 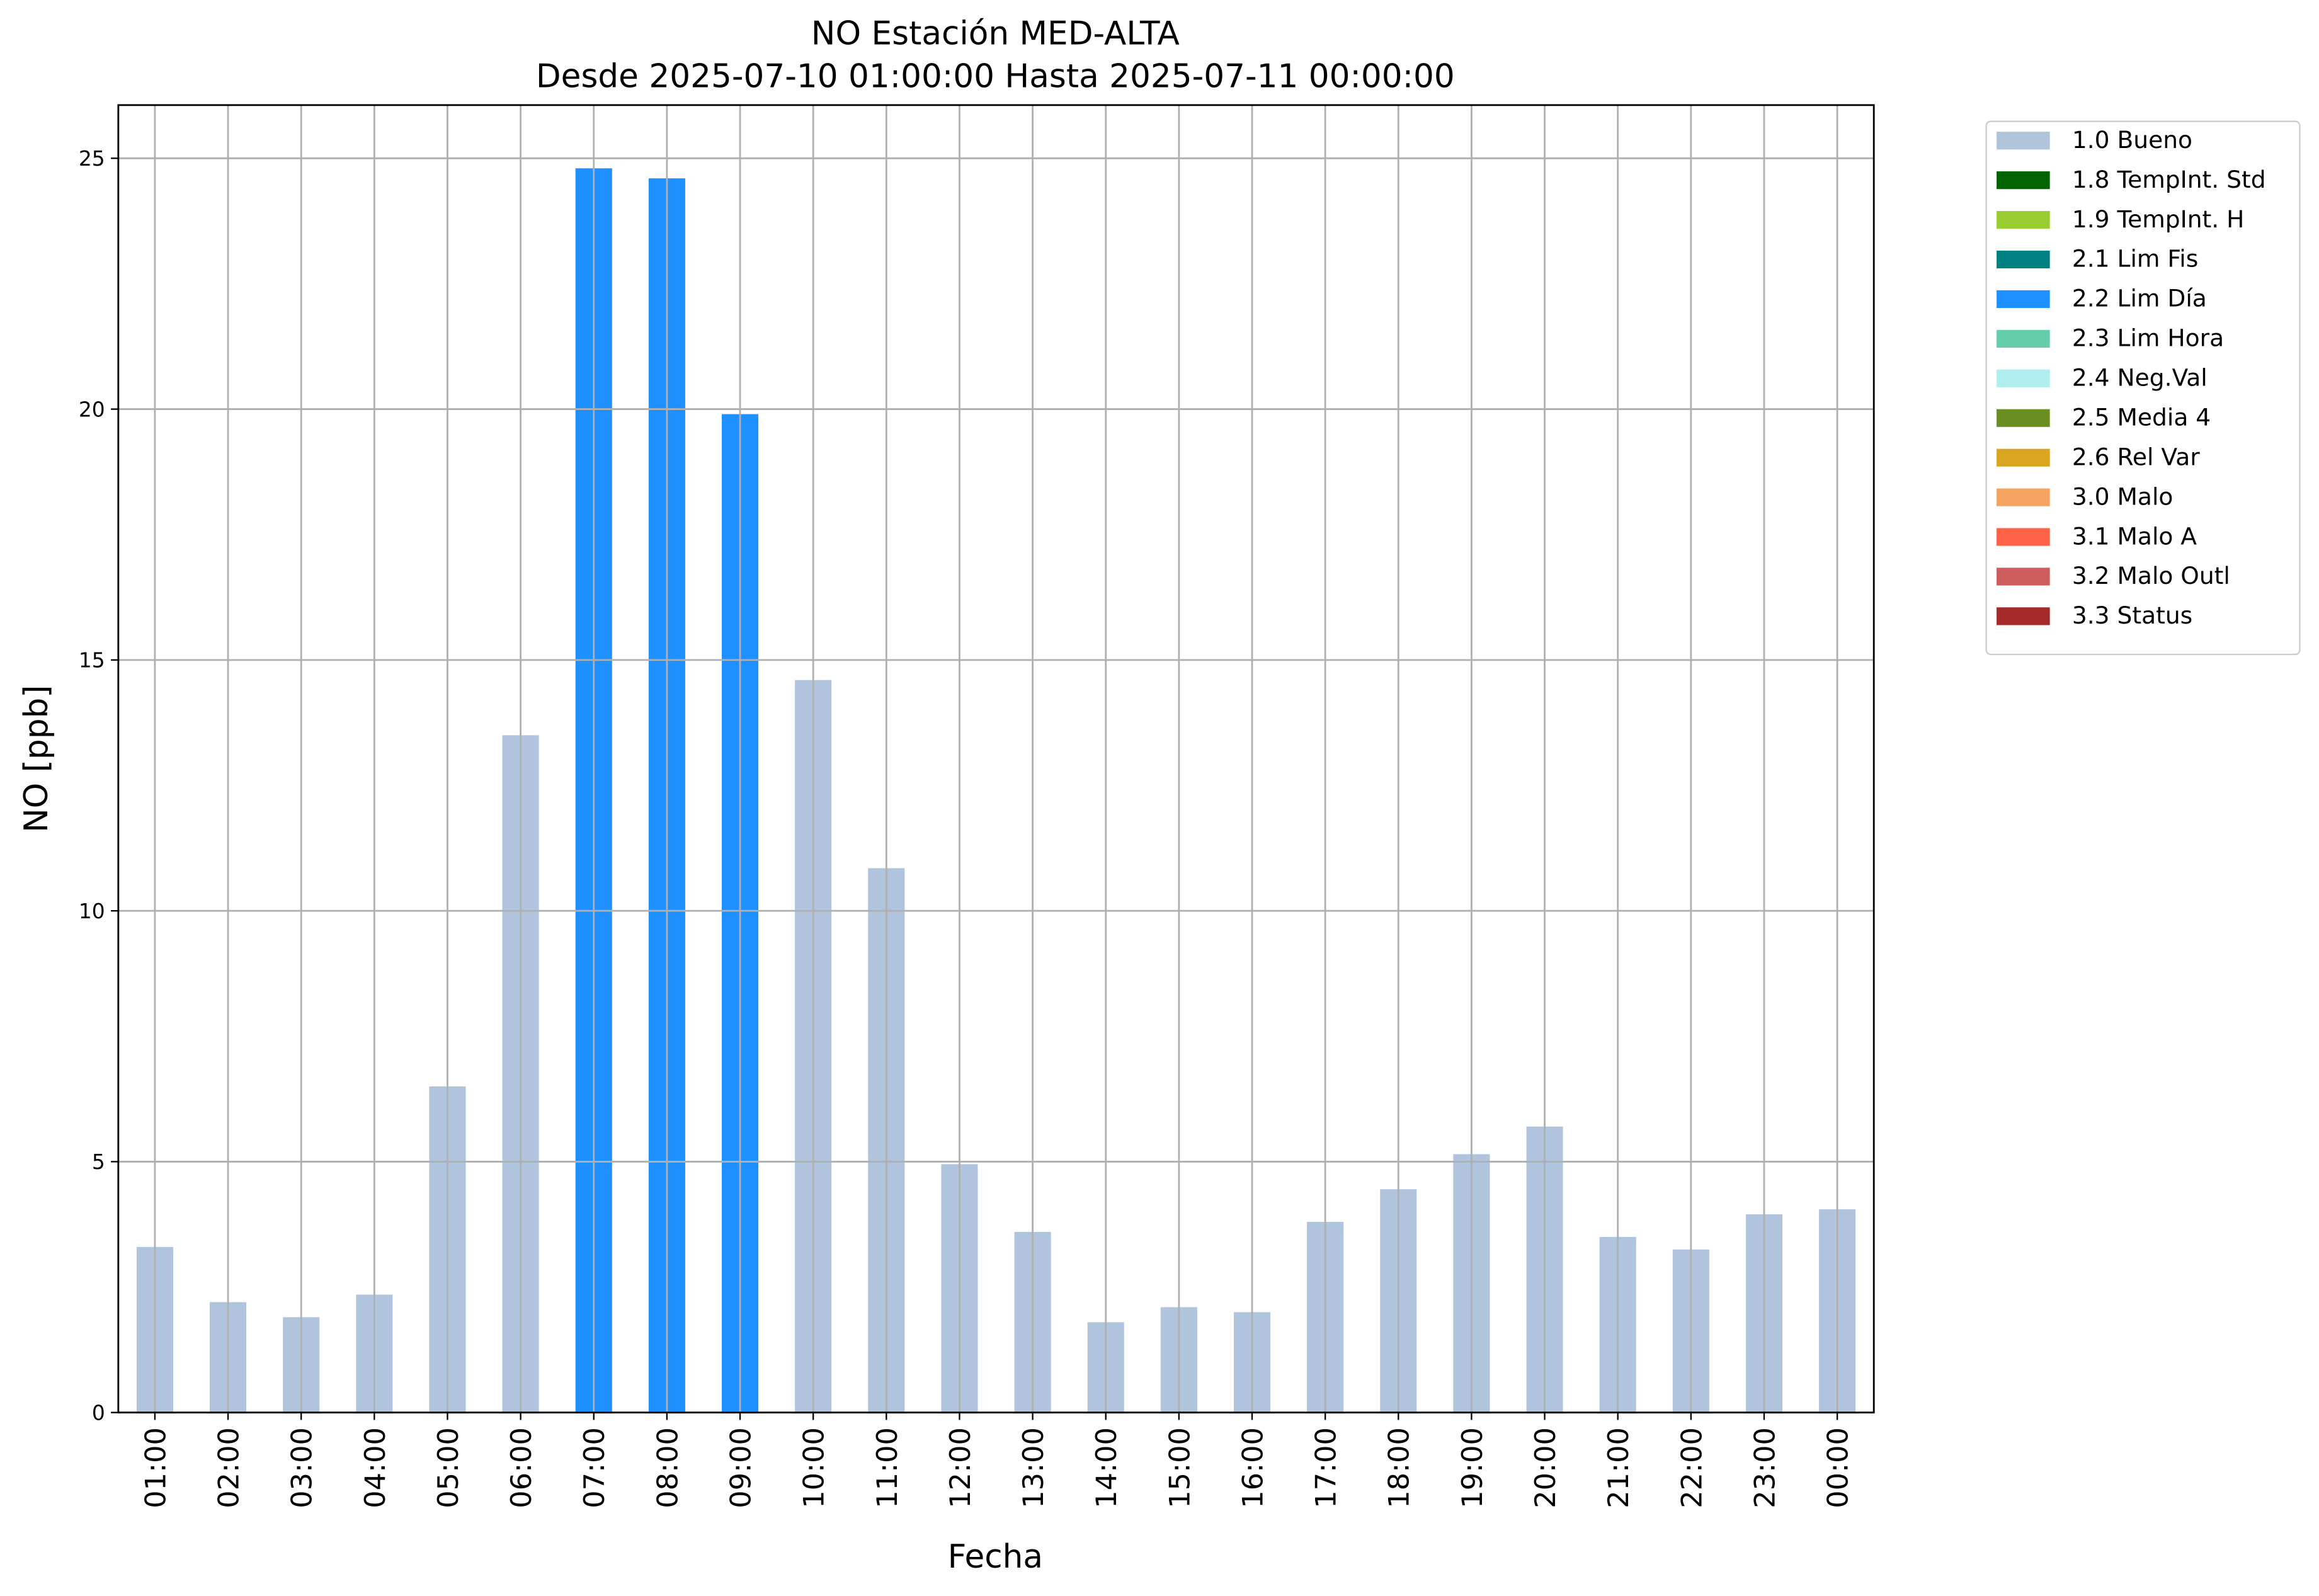 I want to click on x-tick-label: 02:00, so click(x=229, y=1467).